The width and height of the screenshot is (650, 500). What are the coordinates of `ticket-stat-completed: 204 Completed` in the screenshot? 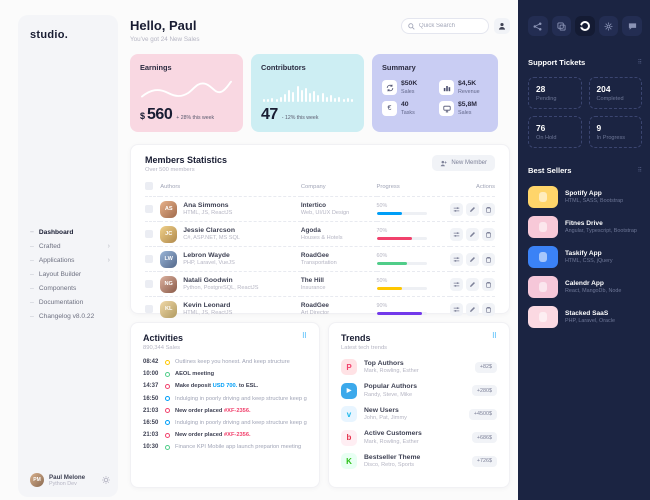 It's located at (615, 93).